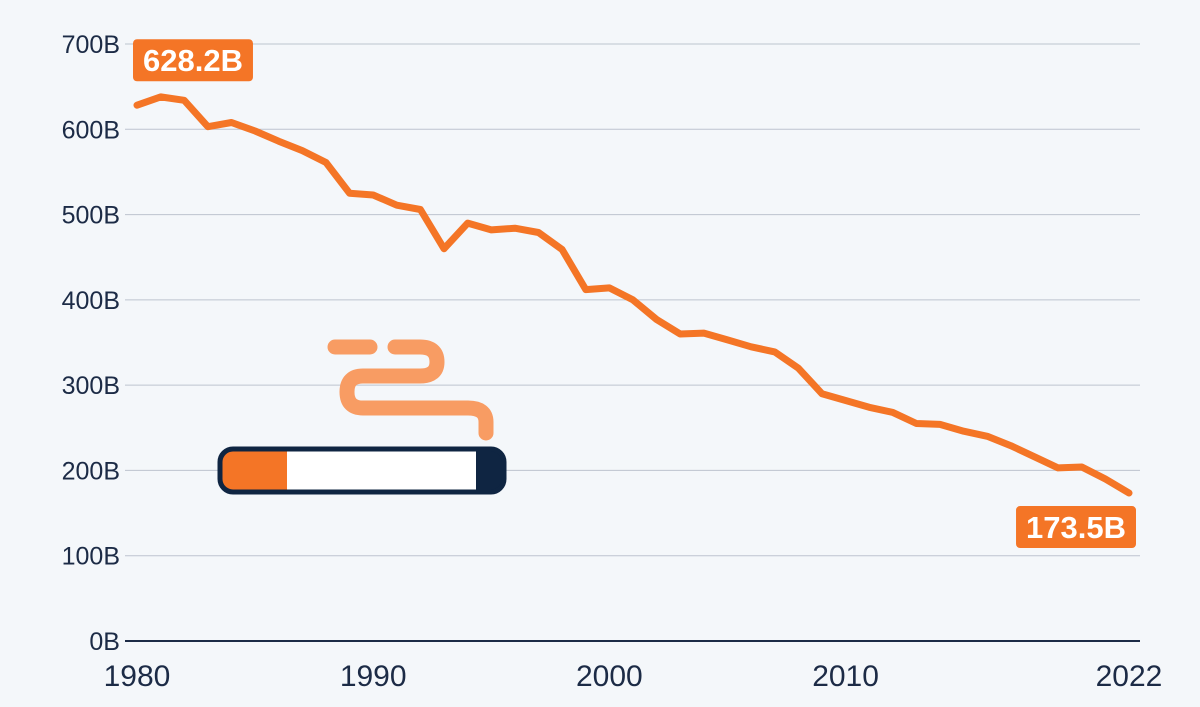 This screenshot has width=1200, height=707. Describe the element at coordinates (91, 301) in the screenshot. I see `y-tick-label: 400B` at that location.